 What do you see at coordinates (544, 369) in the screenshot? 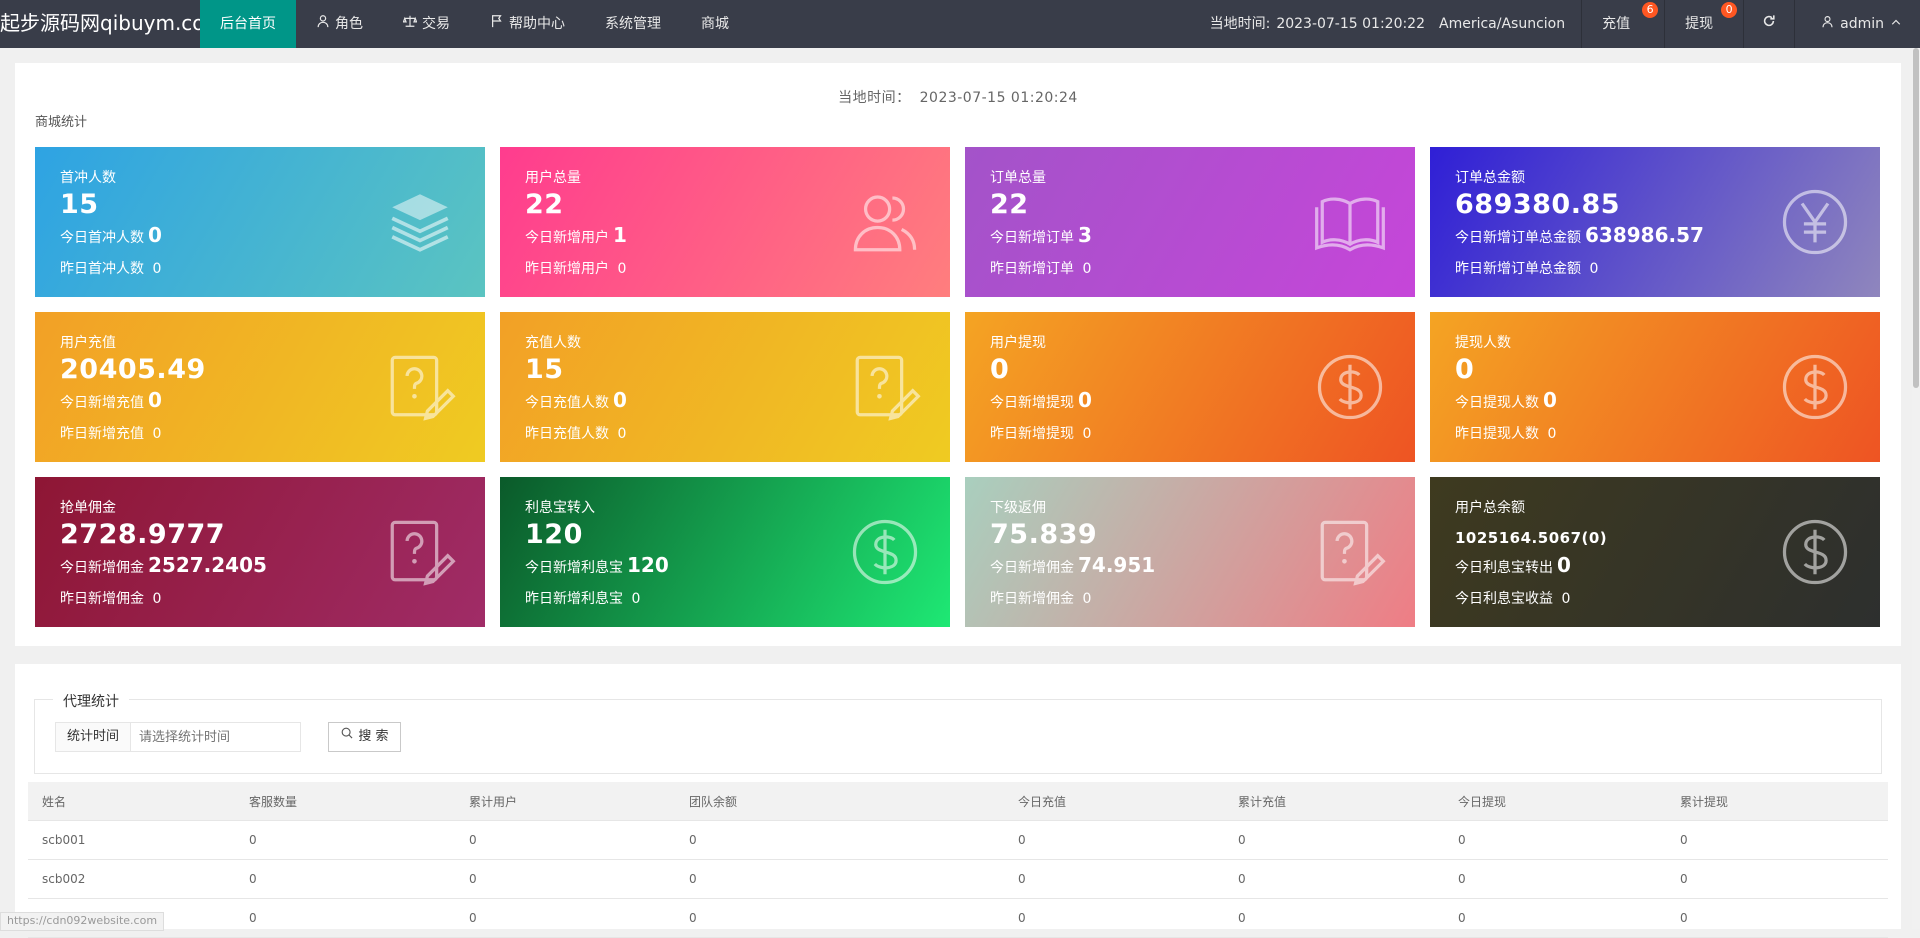
I see `card-main-value: 15` at bounding box center [544, 369].